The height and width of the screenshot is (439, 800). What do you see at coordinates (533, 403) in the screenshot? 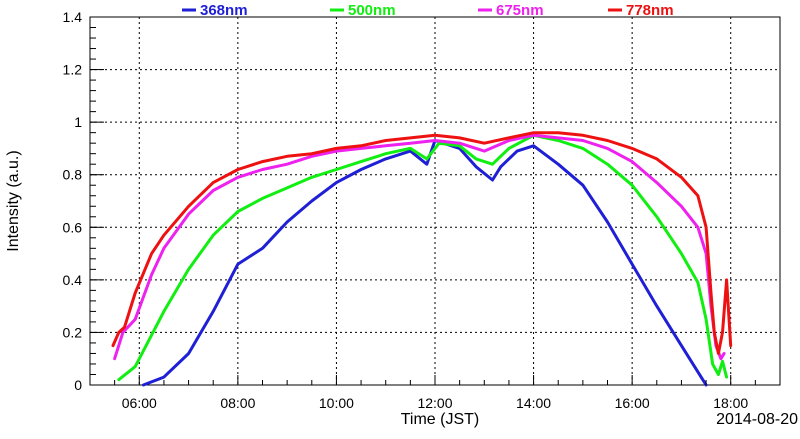
I see `x-tick-label: 14:00` at bounding box center [533, 403].